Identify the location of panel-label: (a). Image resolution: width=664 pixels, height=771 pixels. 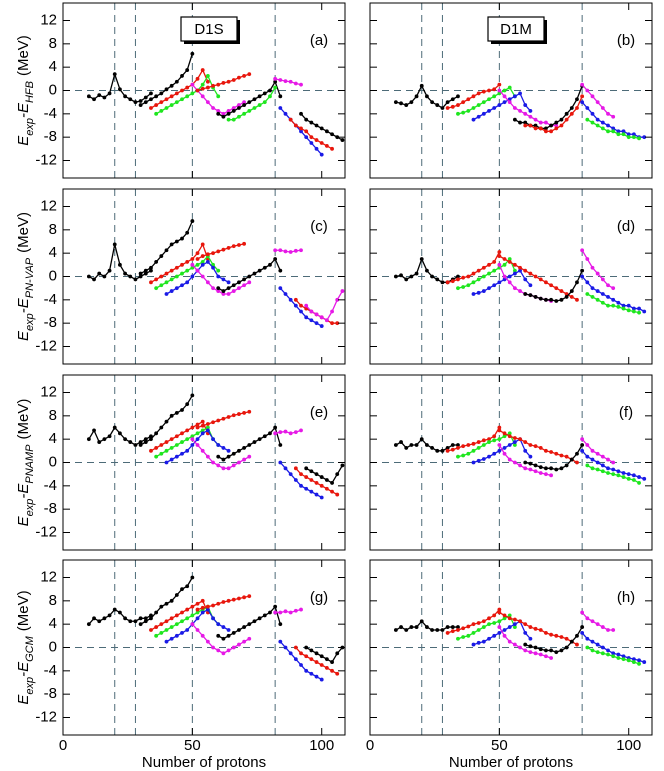
(319, 40).